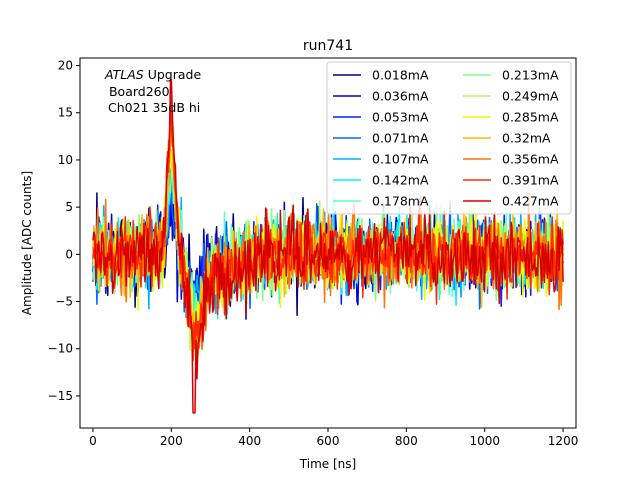 Image resolution: width=640 pixels, height=480 pixels. Describe the element at coordinates (93, 441) in the screenshot. I see `x-tick-label: 0` at that location.